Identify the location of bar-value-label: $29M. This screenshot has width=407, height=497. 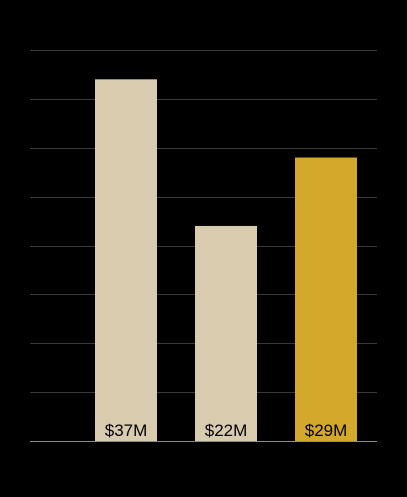
(326, 430).